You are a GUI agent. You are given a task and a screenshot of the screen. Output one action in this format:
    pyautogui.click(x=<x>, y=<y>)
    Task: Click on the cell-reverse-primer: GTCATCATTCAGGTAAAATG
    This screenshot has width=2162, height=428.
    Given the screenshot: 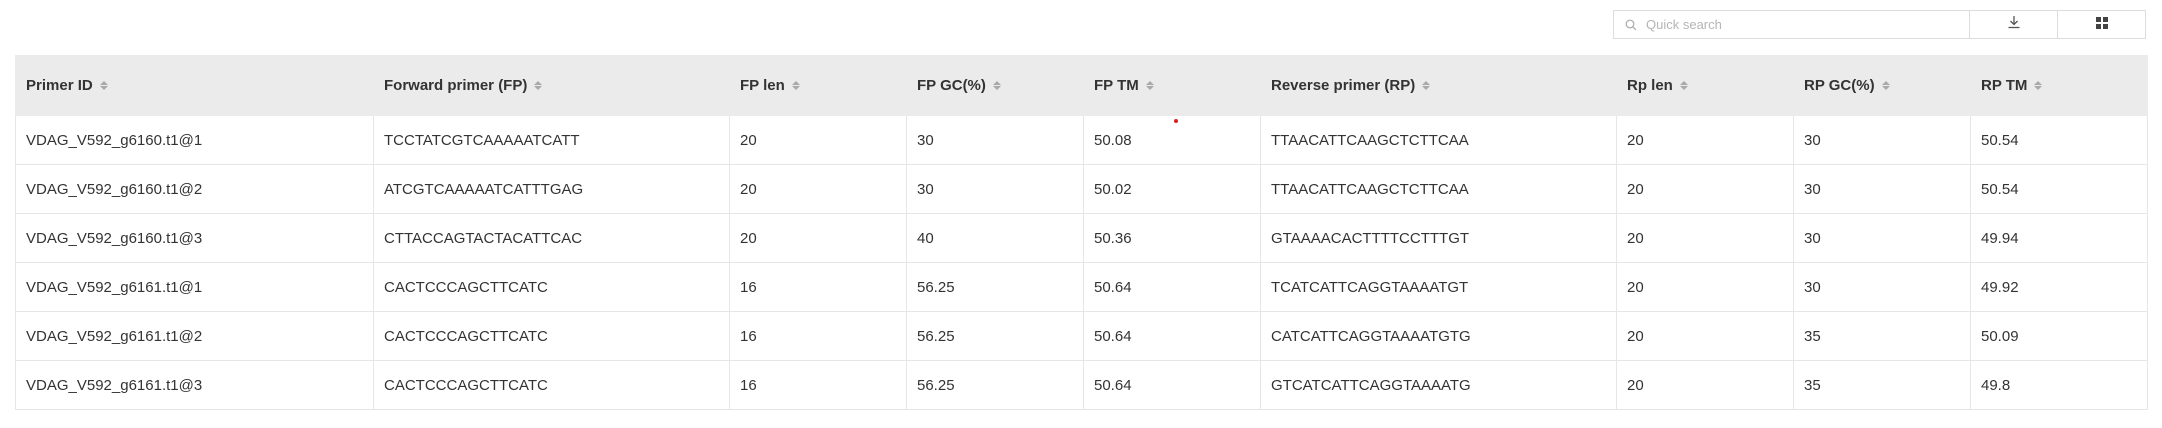 What is the action you would take?
    pyautogui.click(x=1438, y=385)
    